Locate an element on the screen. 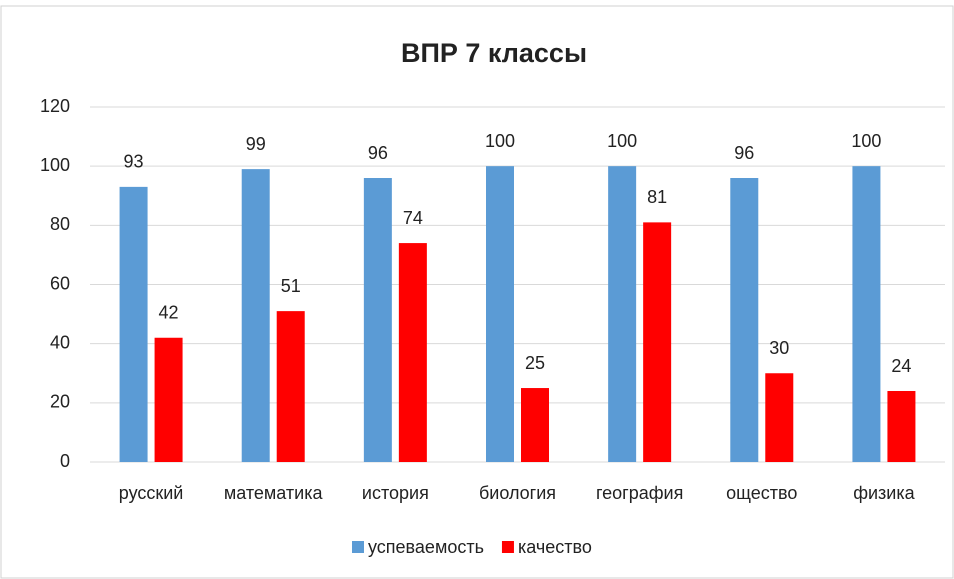 The width and height of the screenshot is (954, 579). x-tick-label: математика is located at coordinates (274, 493).